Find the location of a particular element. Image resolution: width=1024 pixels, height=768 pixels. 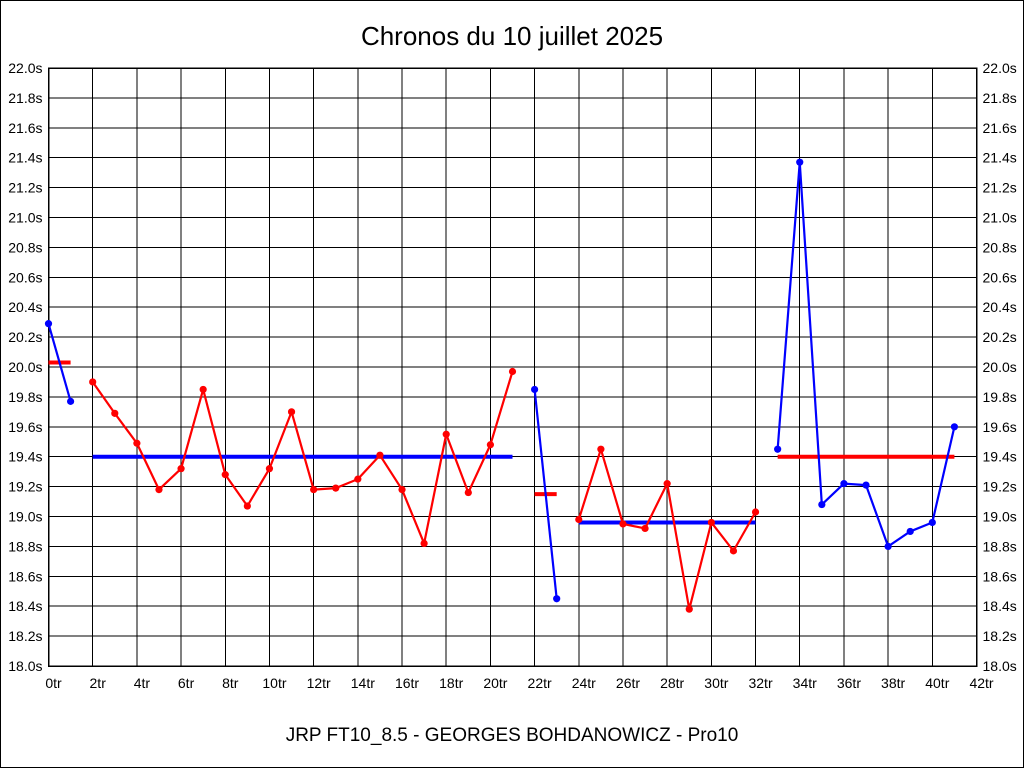

x-axis-tick-label: 22tr is located at coordinates (540, 683).